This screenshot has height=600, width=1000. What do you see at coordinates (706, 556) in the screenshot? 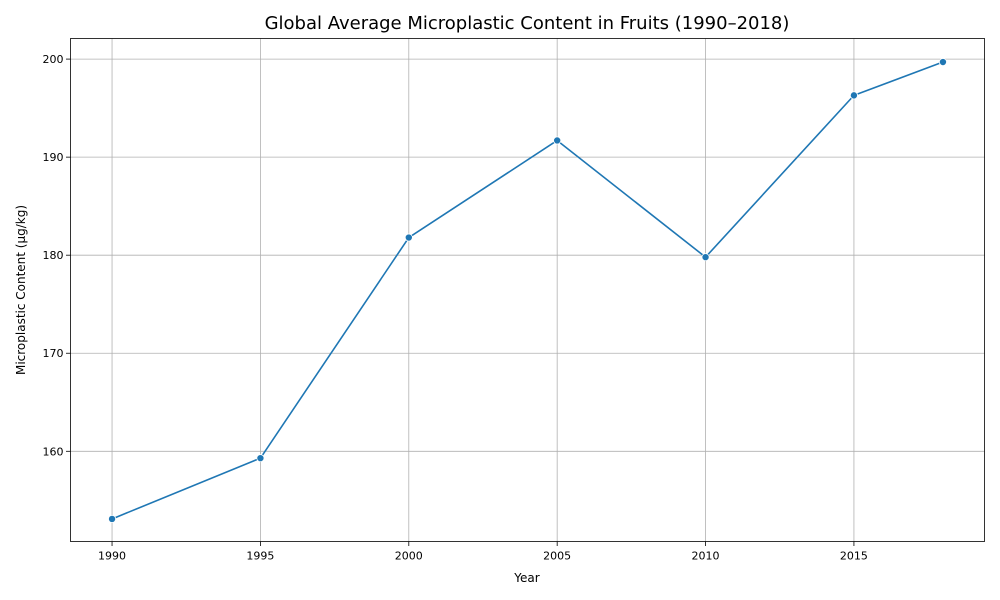
I see `x-tick-label: 2010` at bounding box center [706, 556].